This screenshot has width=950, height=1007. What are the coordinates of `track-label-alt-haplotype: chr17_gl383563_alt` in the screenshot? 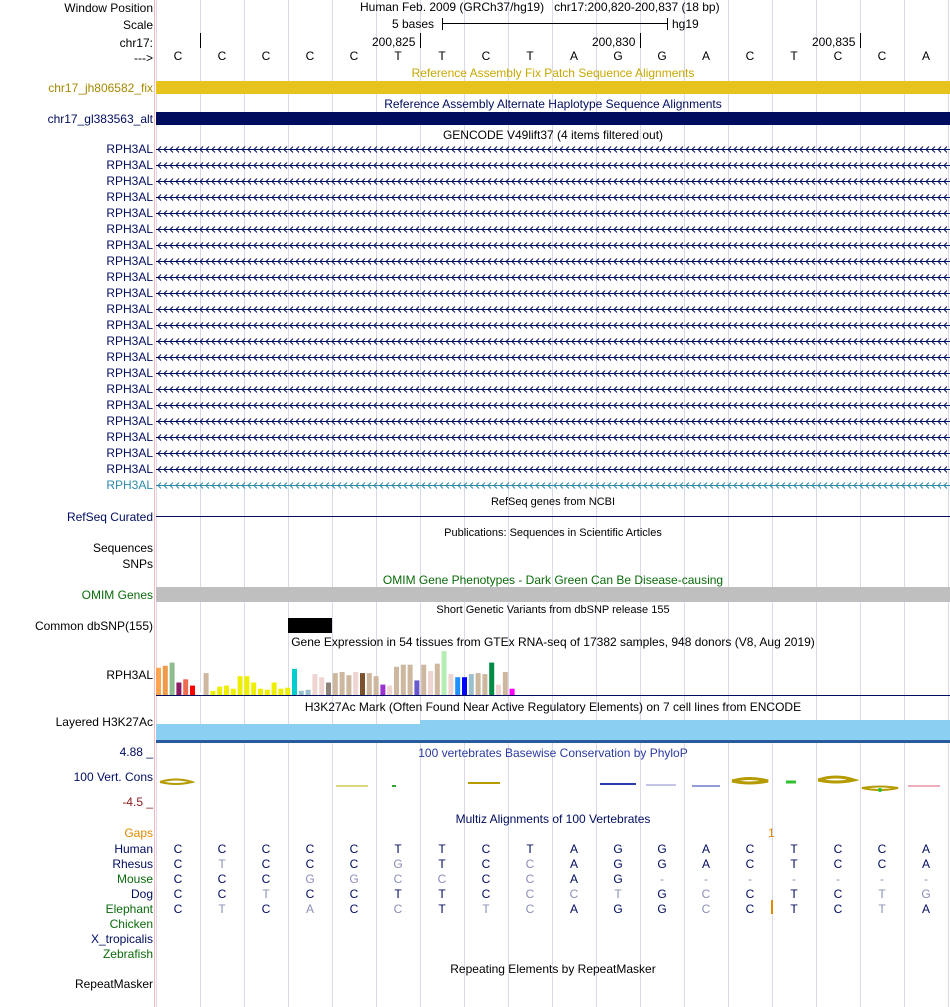 It's located at (100, 119).